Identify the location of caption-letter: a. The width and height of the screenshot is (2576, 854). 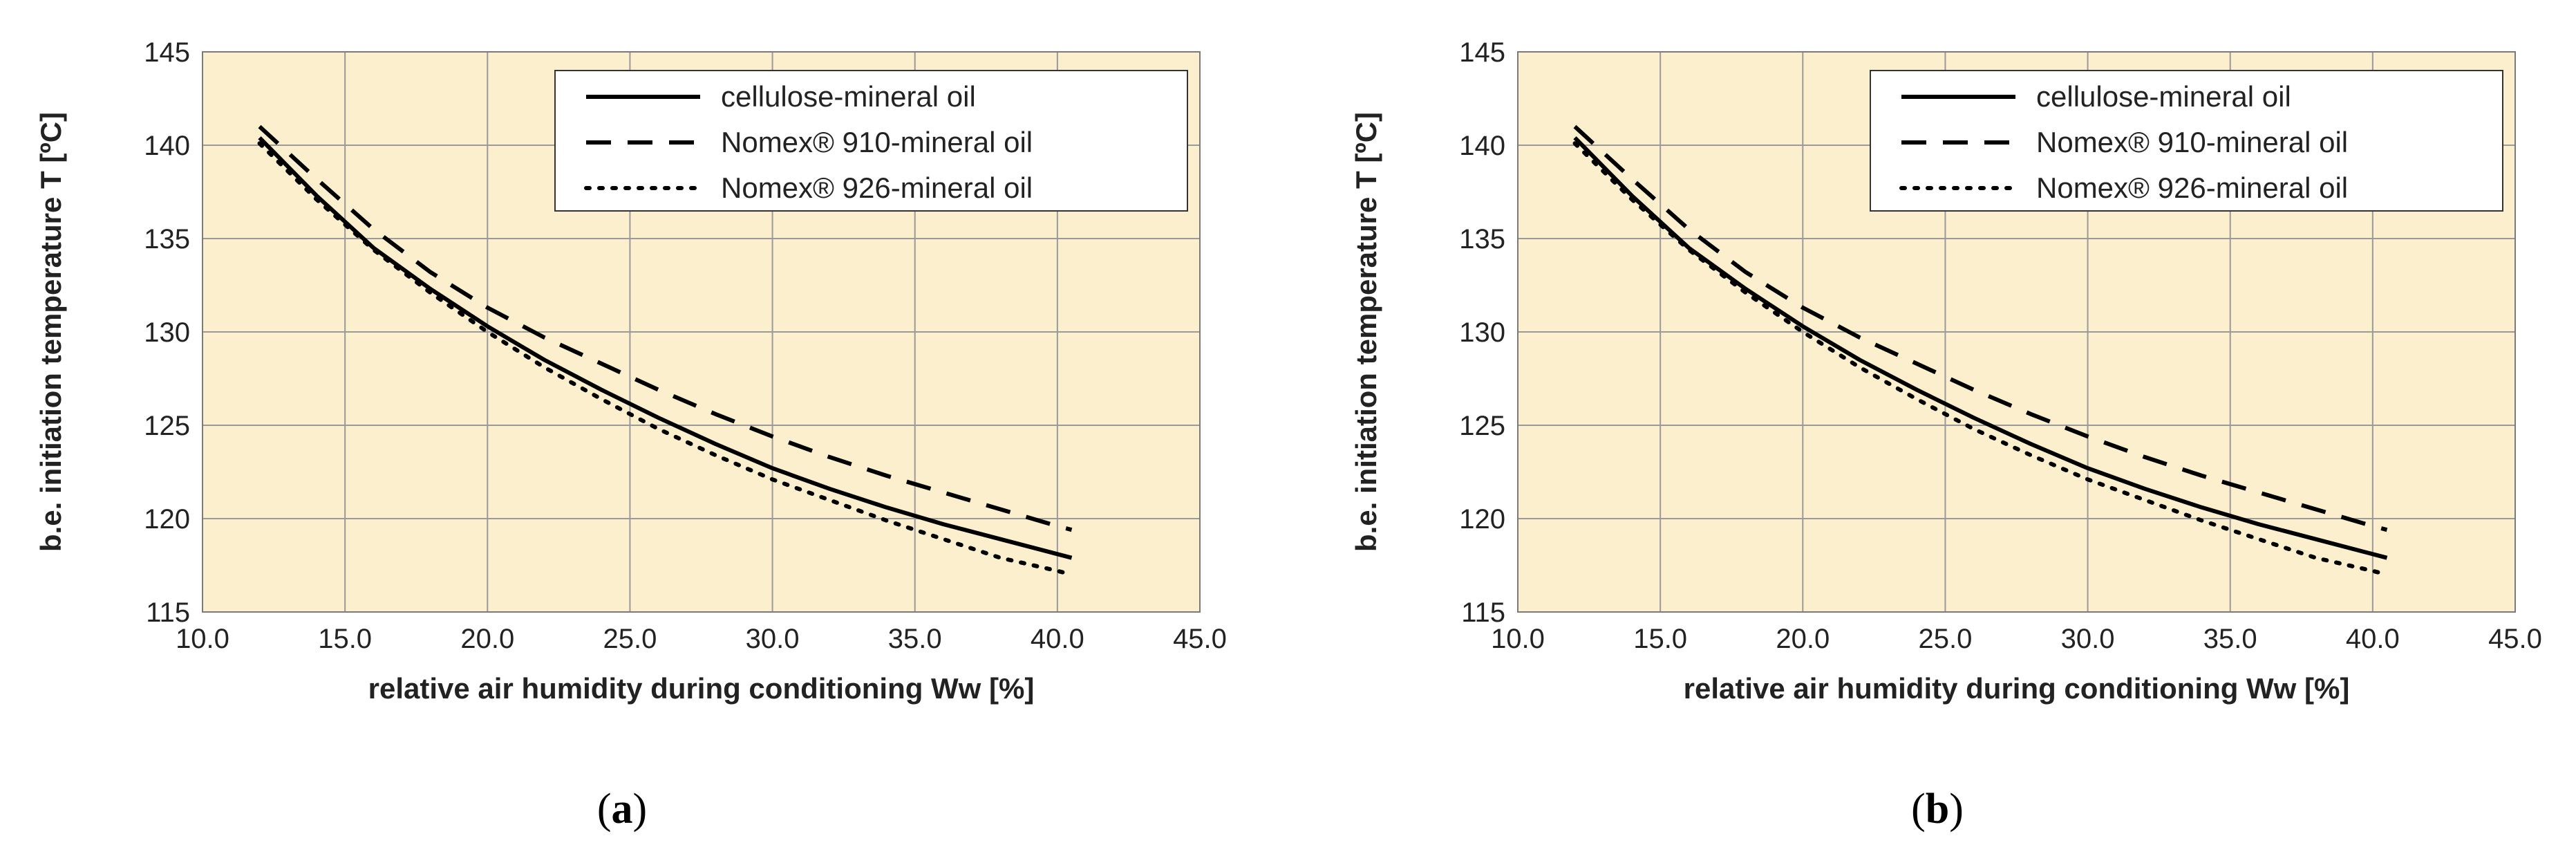
(622, 809).